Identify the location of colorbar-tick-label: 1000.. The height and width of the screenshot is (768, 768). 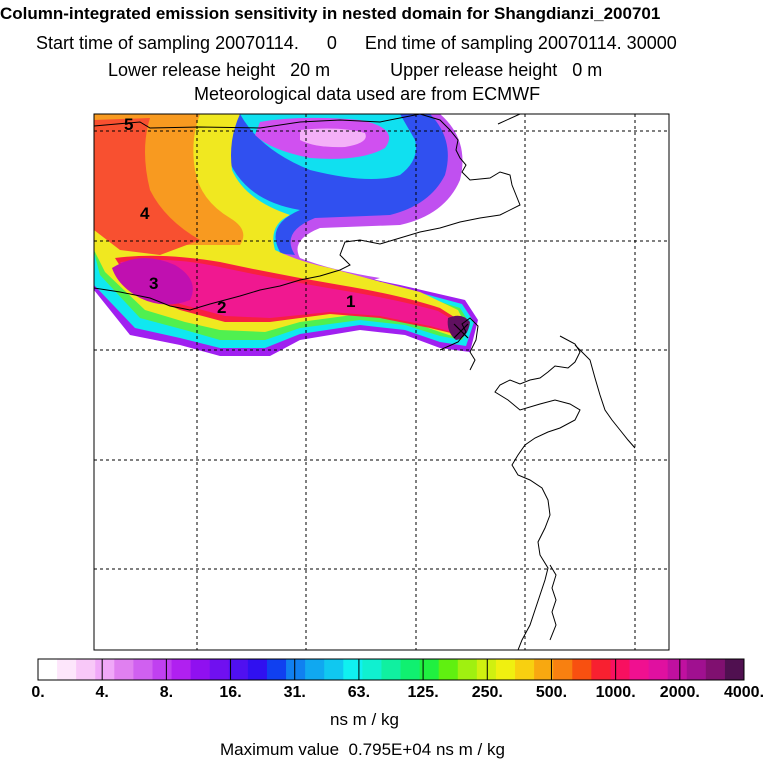
(615, 692).